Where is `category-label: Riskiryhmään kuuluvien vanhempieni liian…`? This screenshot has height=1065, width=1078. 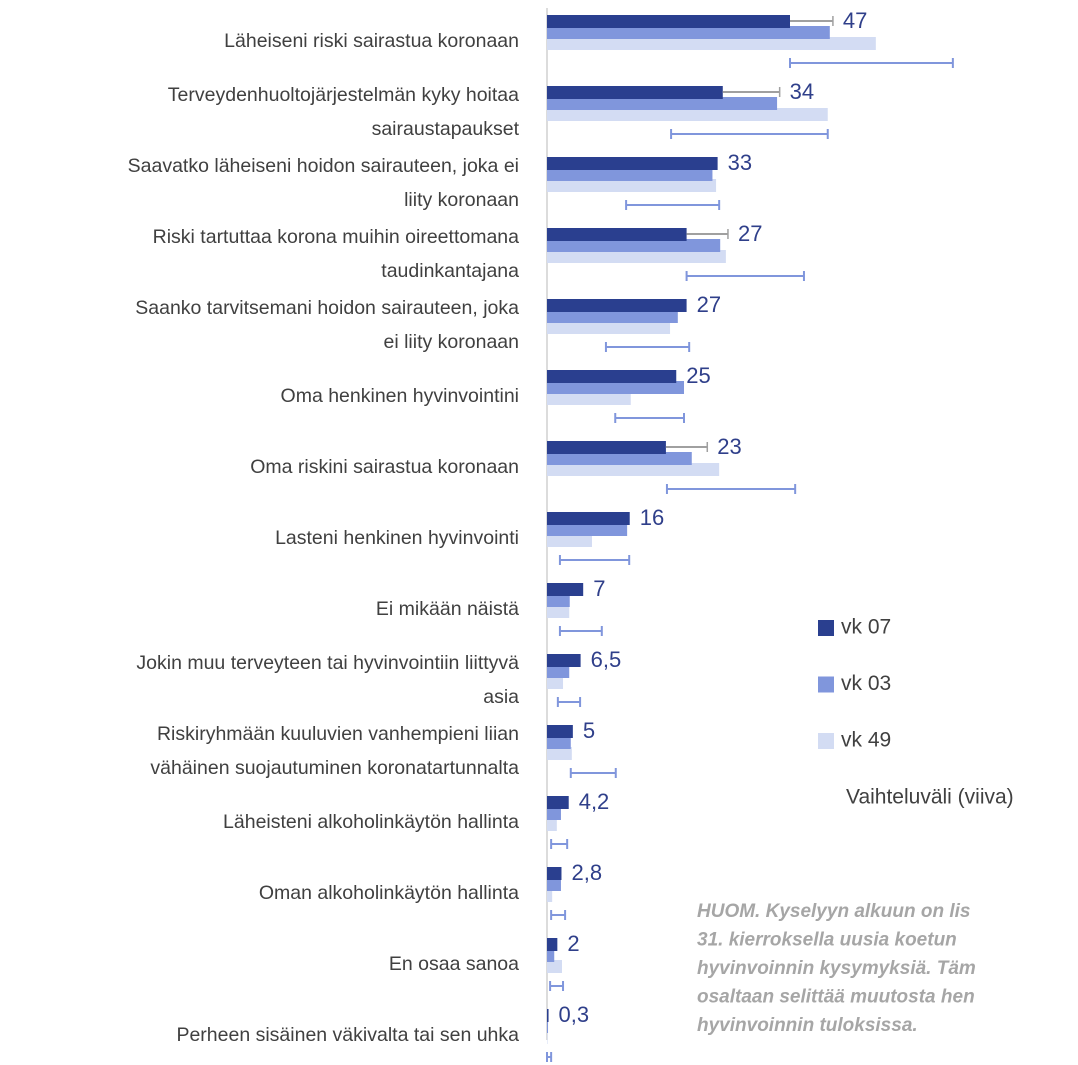
category-label: Riskiryhmään kuuluvien vanhempieni liian… is located at coordinates (334, 751).